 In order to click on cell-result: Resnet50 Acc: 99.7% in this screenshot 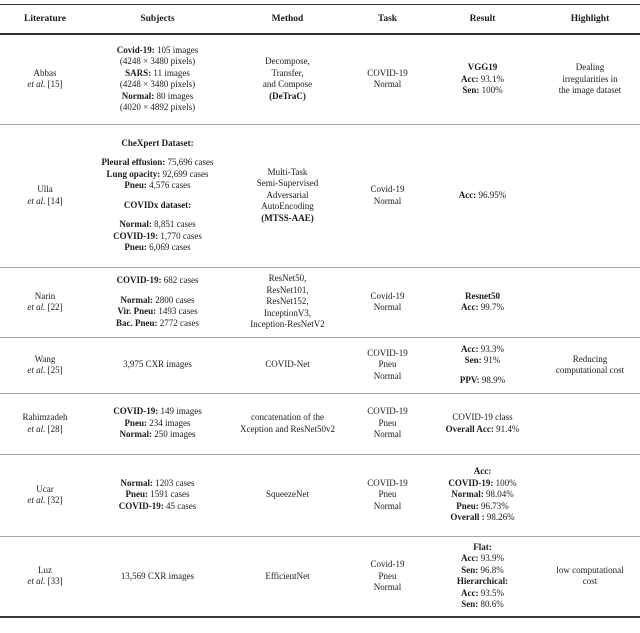, I will do `click(482, 302)`.